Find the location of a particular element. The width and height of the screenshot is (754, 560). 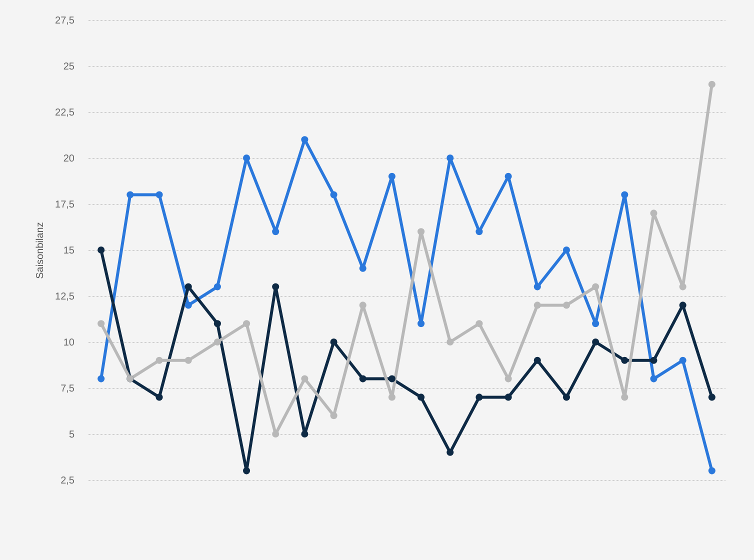

y-tick-label: 27,5 is located at coordinates (65, 21).